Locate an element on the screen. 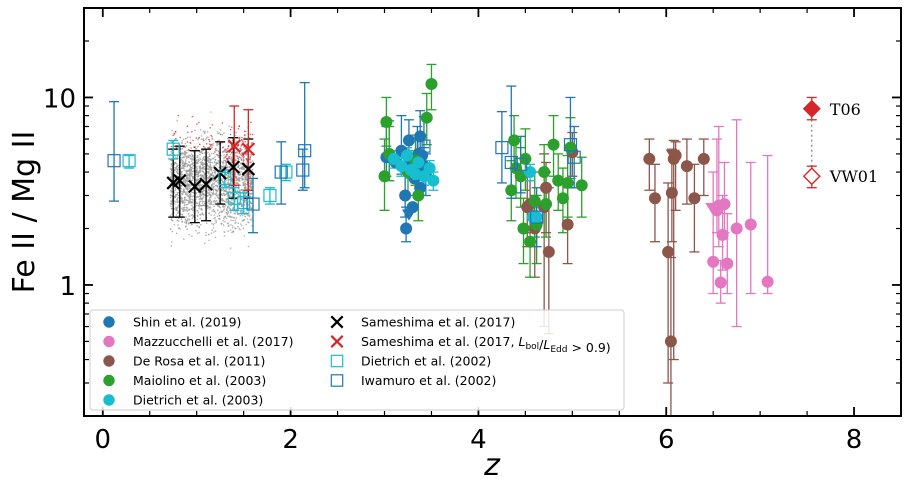 This screenshot has width=908, height=481. reference-label-vw01: VW01 is located at coordinates (853, 176).